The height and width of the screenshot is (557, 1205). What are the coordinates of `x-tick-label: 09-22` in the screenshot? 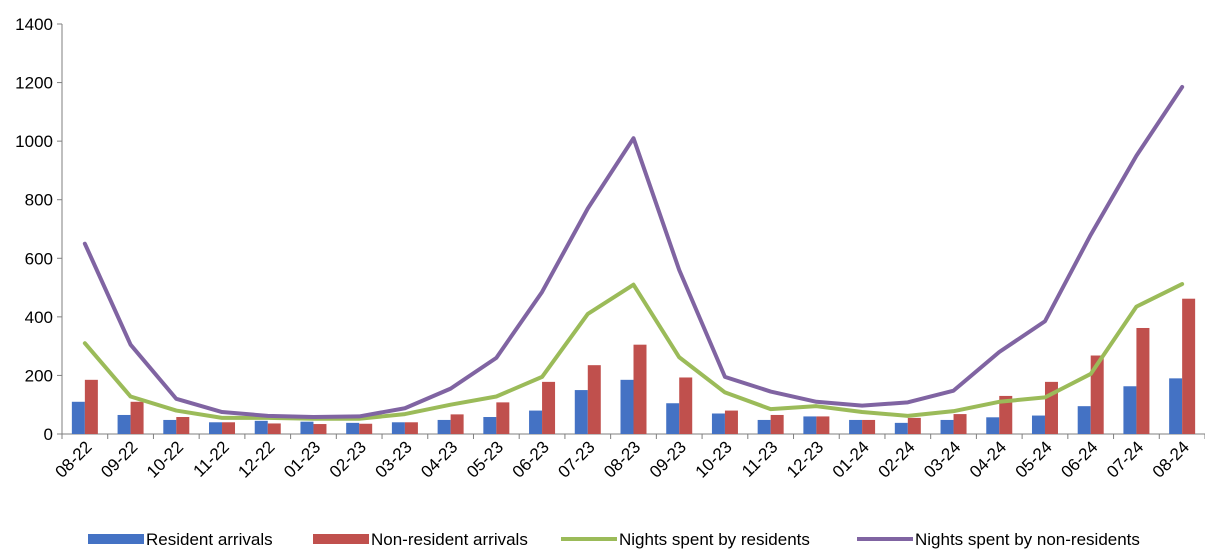 It's located at (119, 459).